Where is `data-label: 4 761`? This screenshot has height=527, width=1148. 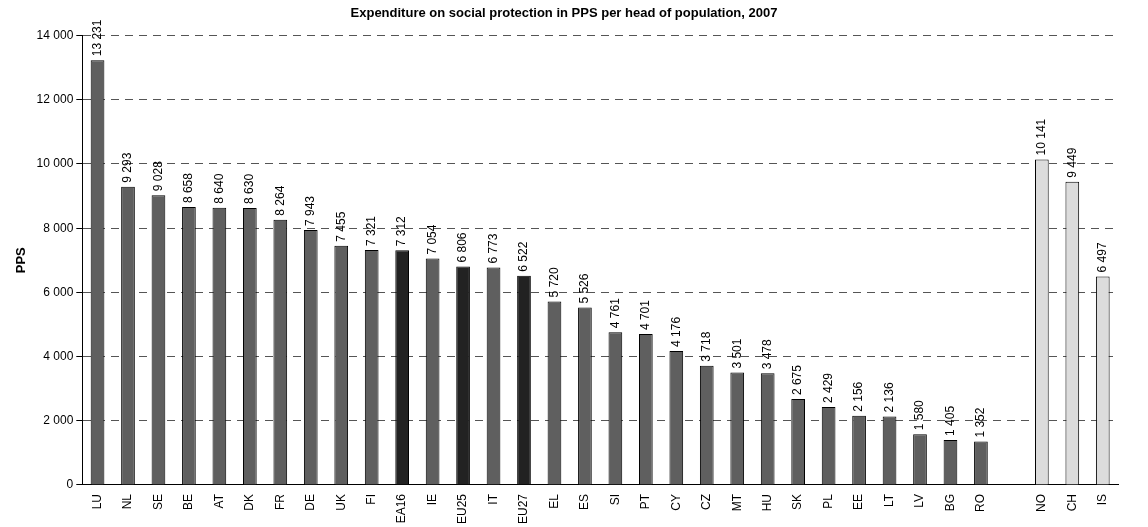 data-label: 4 761 is located at coordinates (614, 313).